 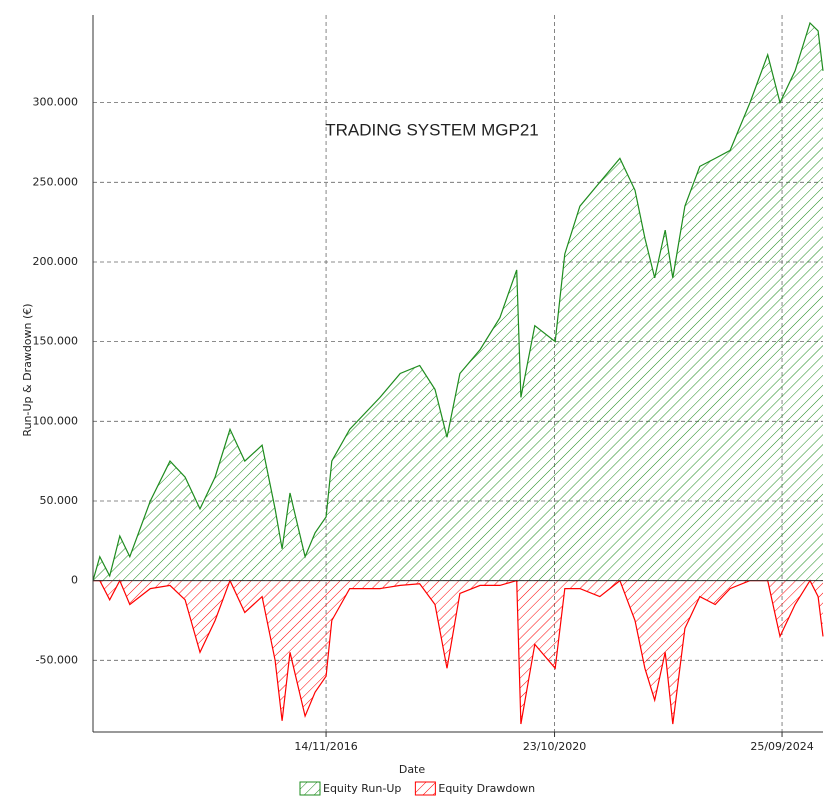 What do you see at coordinates (56, 261) in the screenshot?
I see `y-tick-label: 200.000` at bounding box center [56, 261].